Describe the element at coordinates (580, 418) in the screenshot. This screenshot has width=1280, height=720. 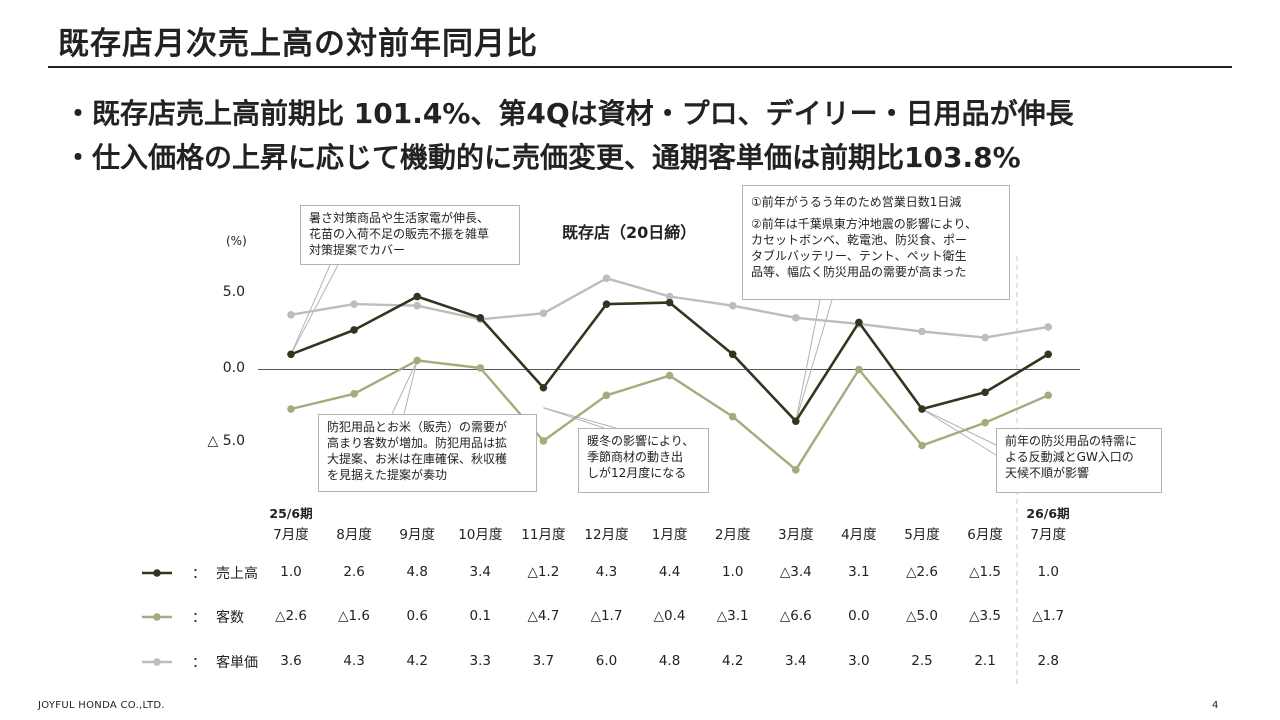
I see `leader-warm-winter` at that location.